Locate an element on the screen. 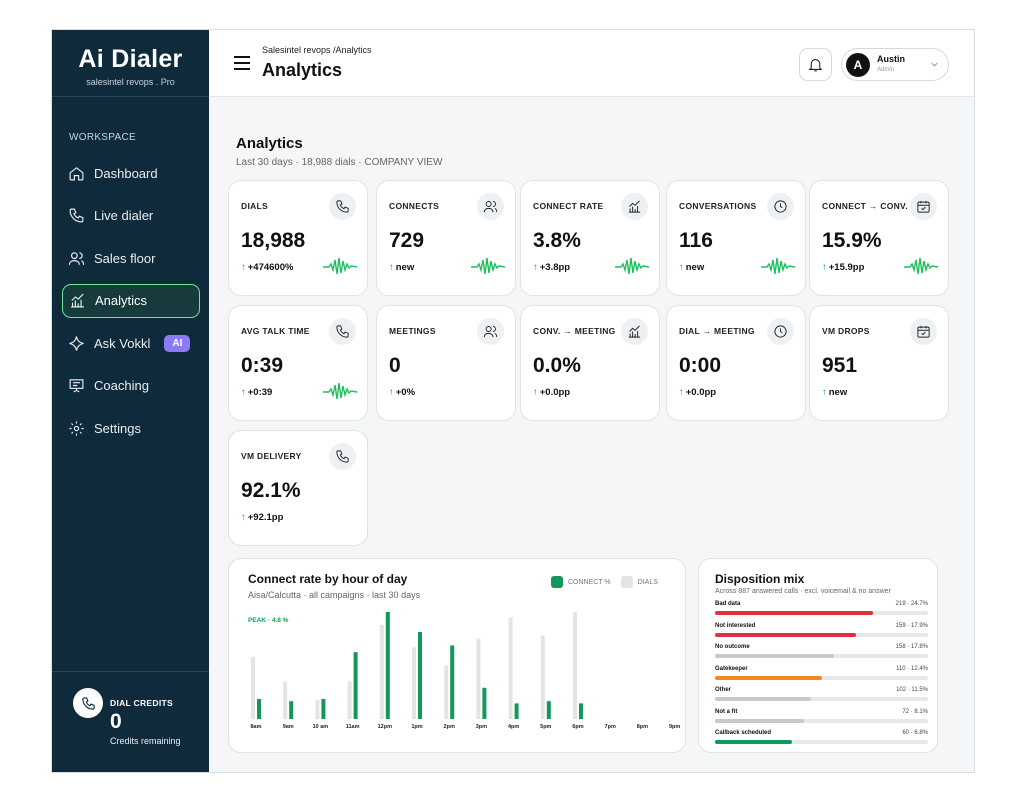 The image size is (1024, 803). sidebar-item-analytics: Analytics is located at coordinates (131, 300).